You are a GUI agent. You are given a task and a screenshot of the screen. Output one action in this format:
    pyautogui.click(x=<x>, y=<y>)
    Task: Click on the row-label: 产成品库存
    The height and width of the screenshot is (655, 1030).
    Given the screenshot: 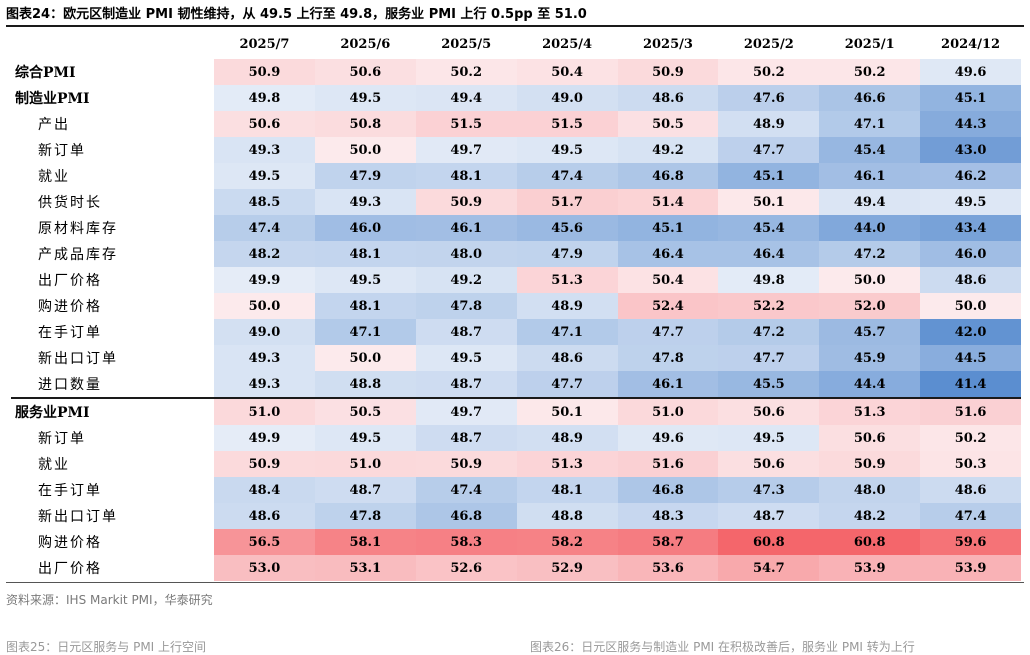 What is the action you would take?
    pyautogui.click(x=78, y=255)
    